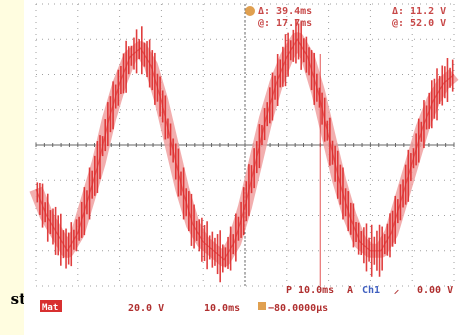 Image resolution: width=466 pixels, height=335 pixels. What do you see at coordinates (262, 306) in the screenshot?
I see `trigger-offset-icon` at bounding box center [262, 306].